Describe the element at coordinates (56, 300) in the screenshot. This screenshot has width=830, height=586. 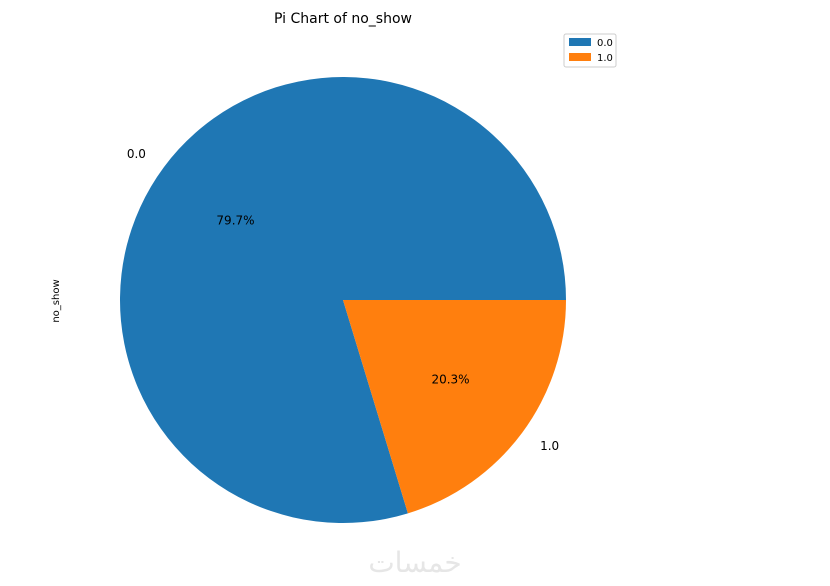
I see `y-axis-label: no_show` at that location.